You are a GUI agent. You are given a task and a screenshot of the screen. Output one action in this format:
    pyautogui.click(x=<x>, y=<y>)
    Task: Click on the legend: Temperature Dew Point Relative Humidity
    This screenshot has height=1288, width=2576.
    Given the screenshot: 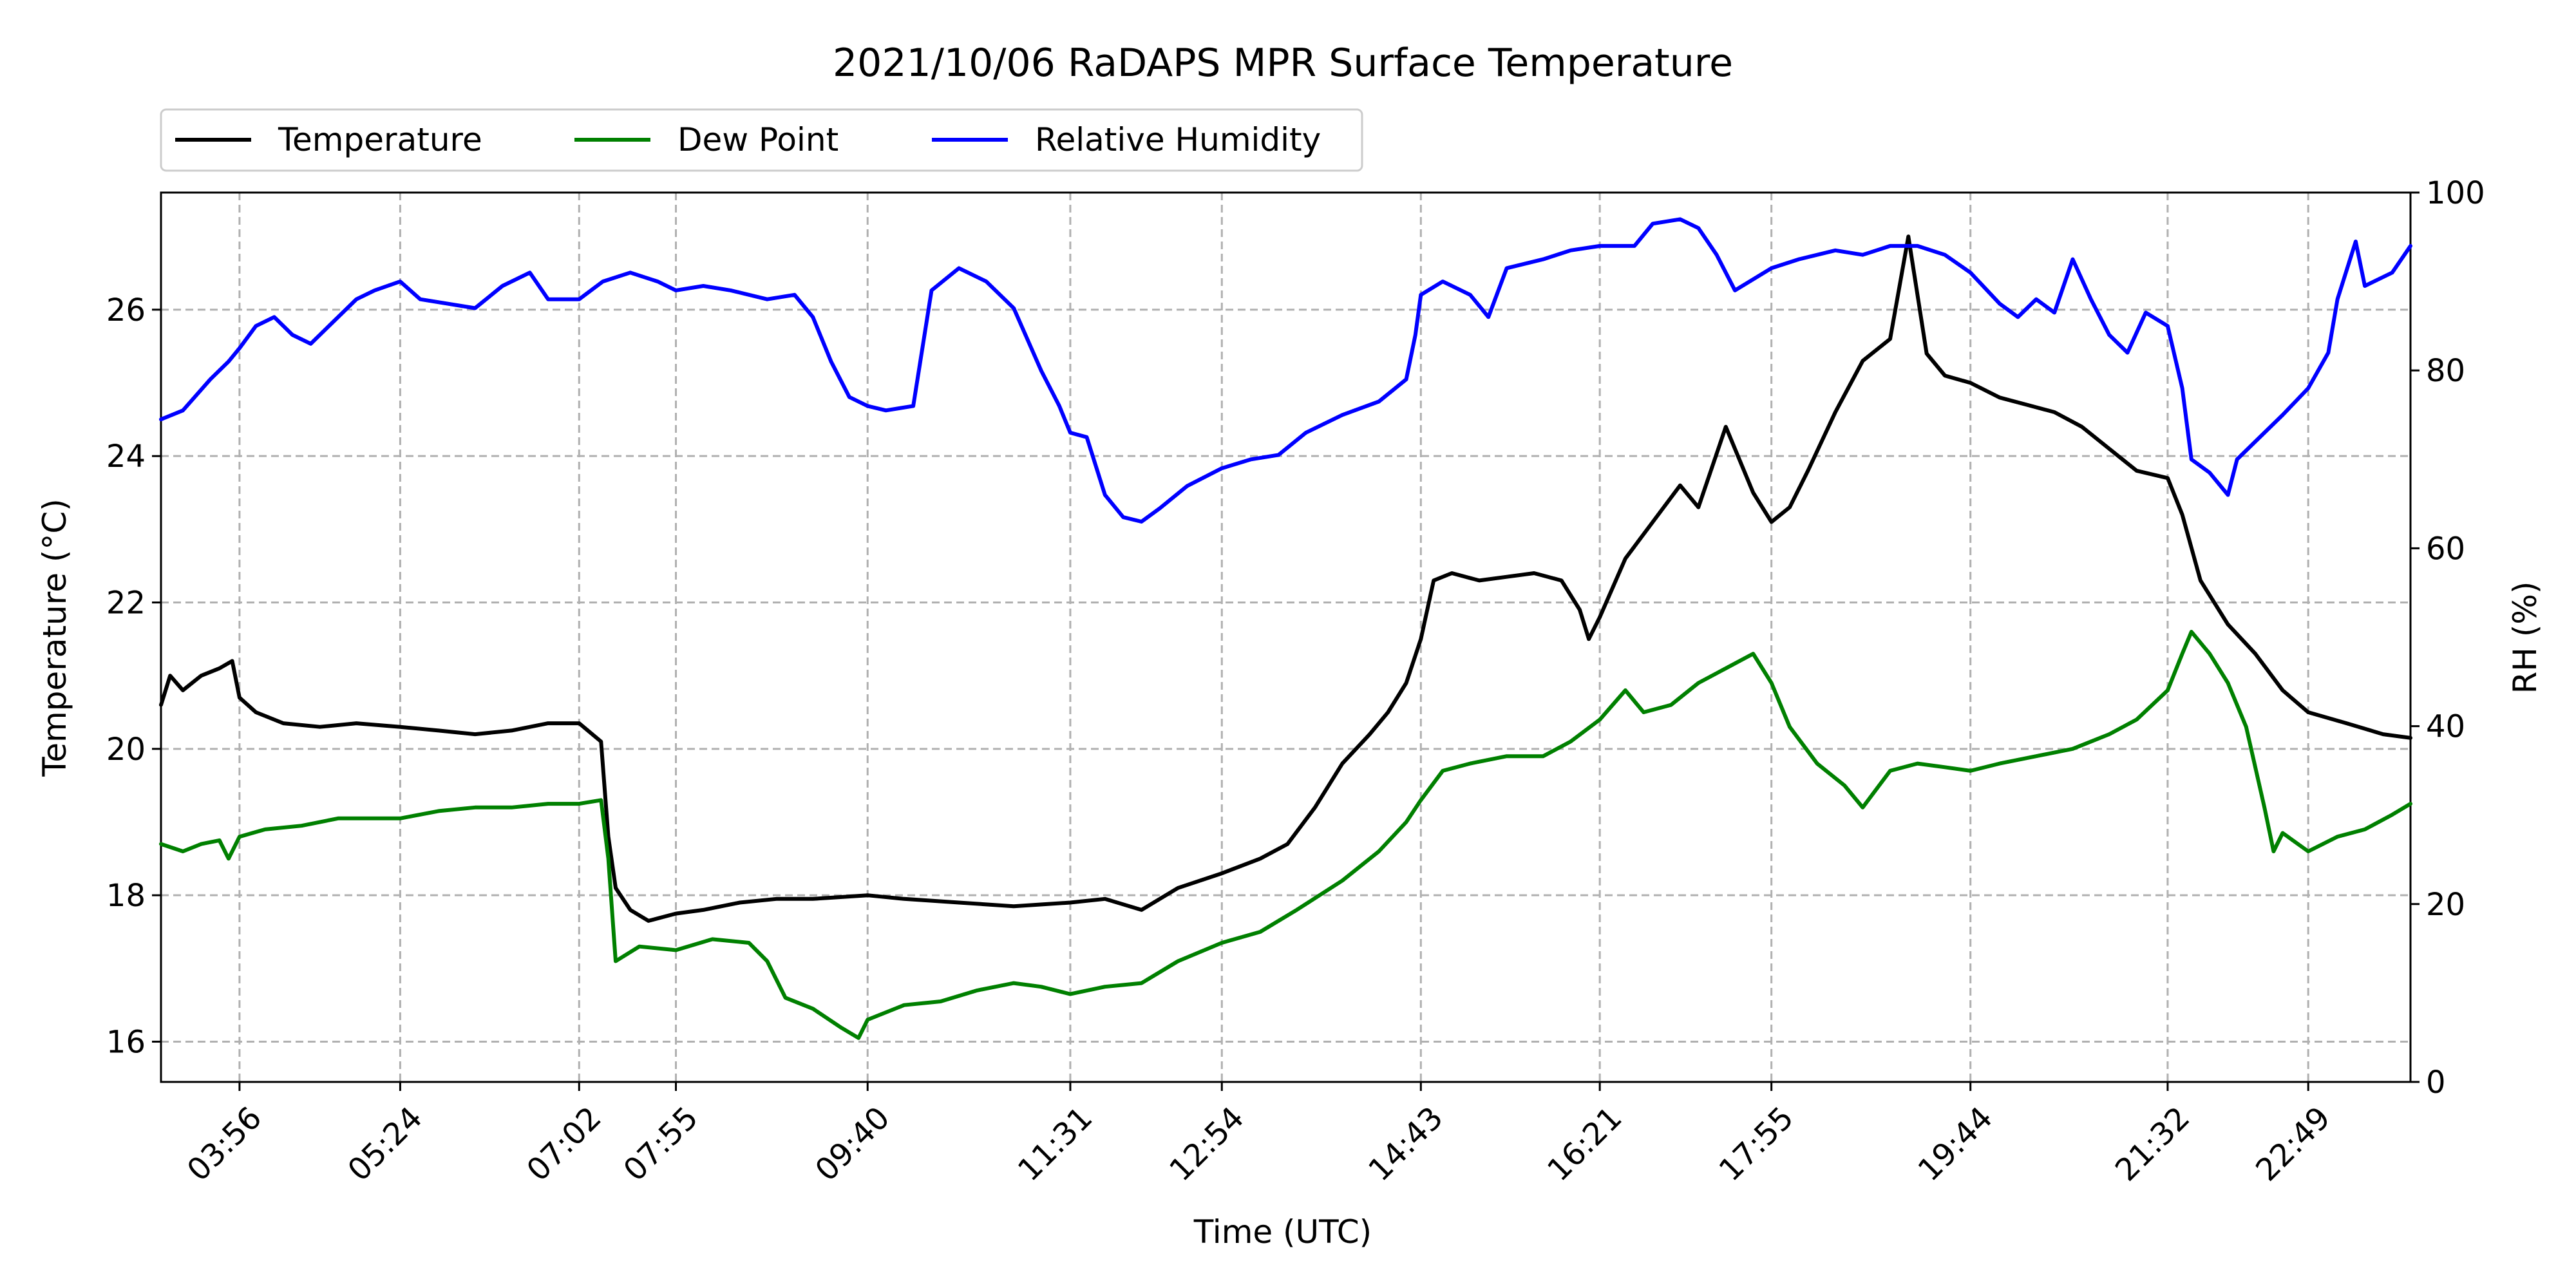 What is the action you would take?
    pyautogui.click(x=761, y=140)
    